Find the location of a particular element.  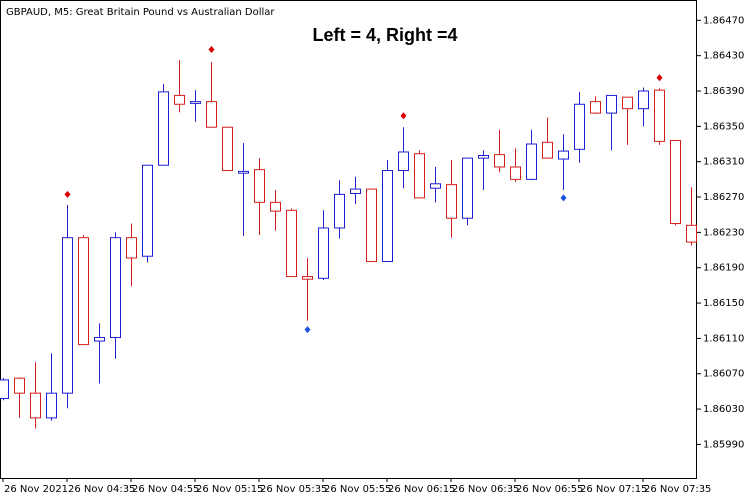

y-tick-label: 1.86190 is located at coordinates (723, 268).